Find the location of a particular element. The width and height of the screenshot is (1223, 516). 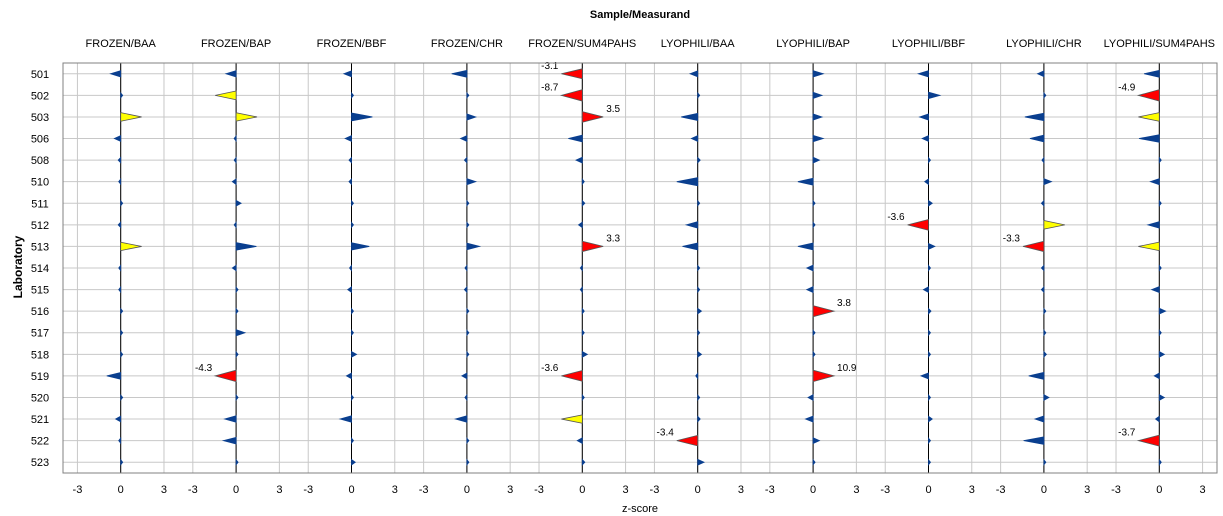

chart-title: Sample/Measurand is located at coordinates (640, 15).